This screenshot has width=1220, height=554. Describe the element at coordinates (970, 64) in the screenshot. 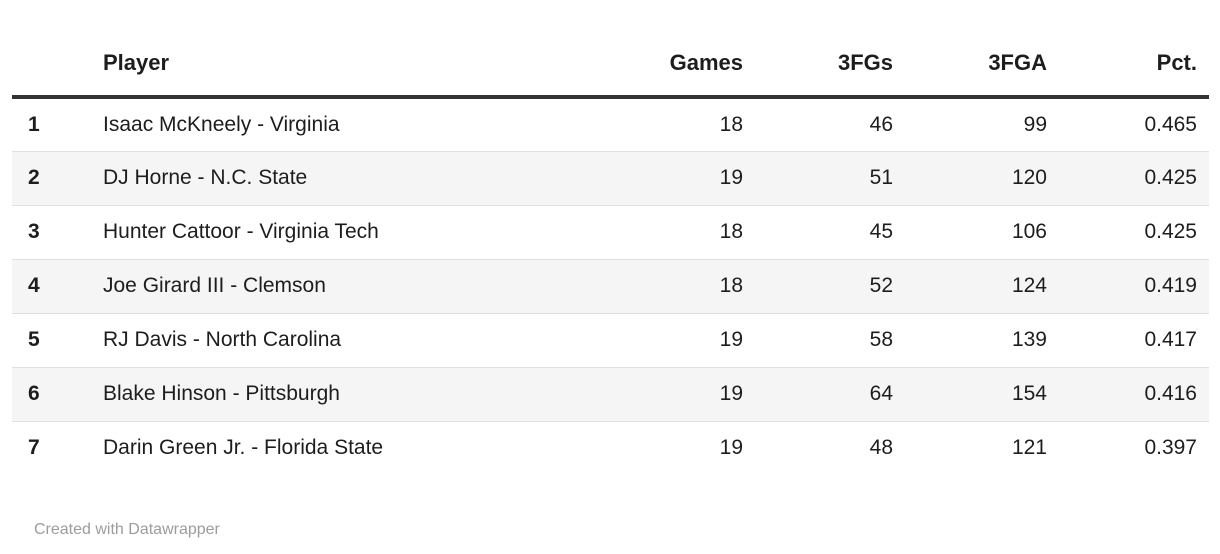

I see `column-header-3fga: 3FGA` at that location.